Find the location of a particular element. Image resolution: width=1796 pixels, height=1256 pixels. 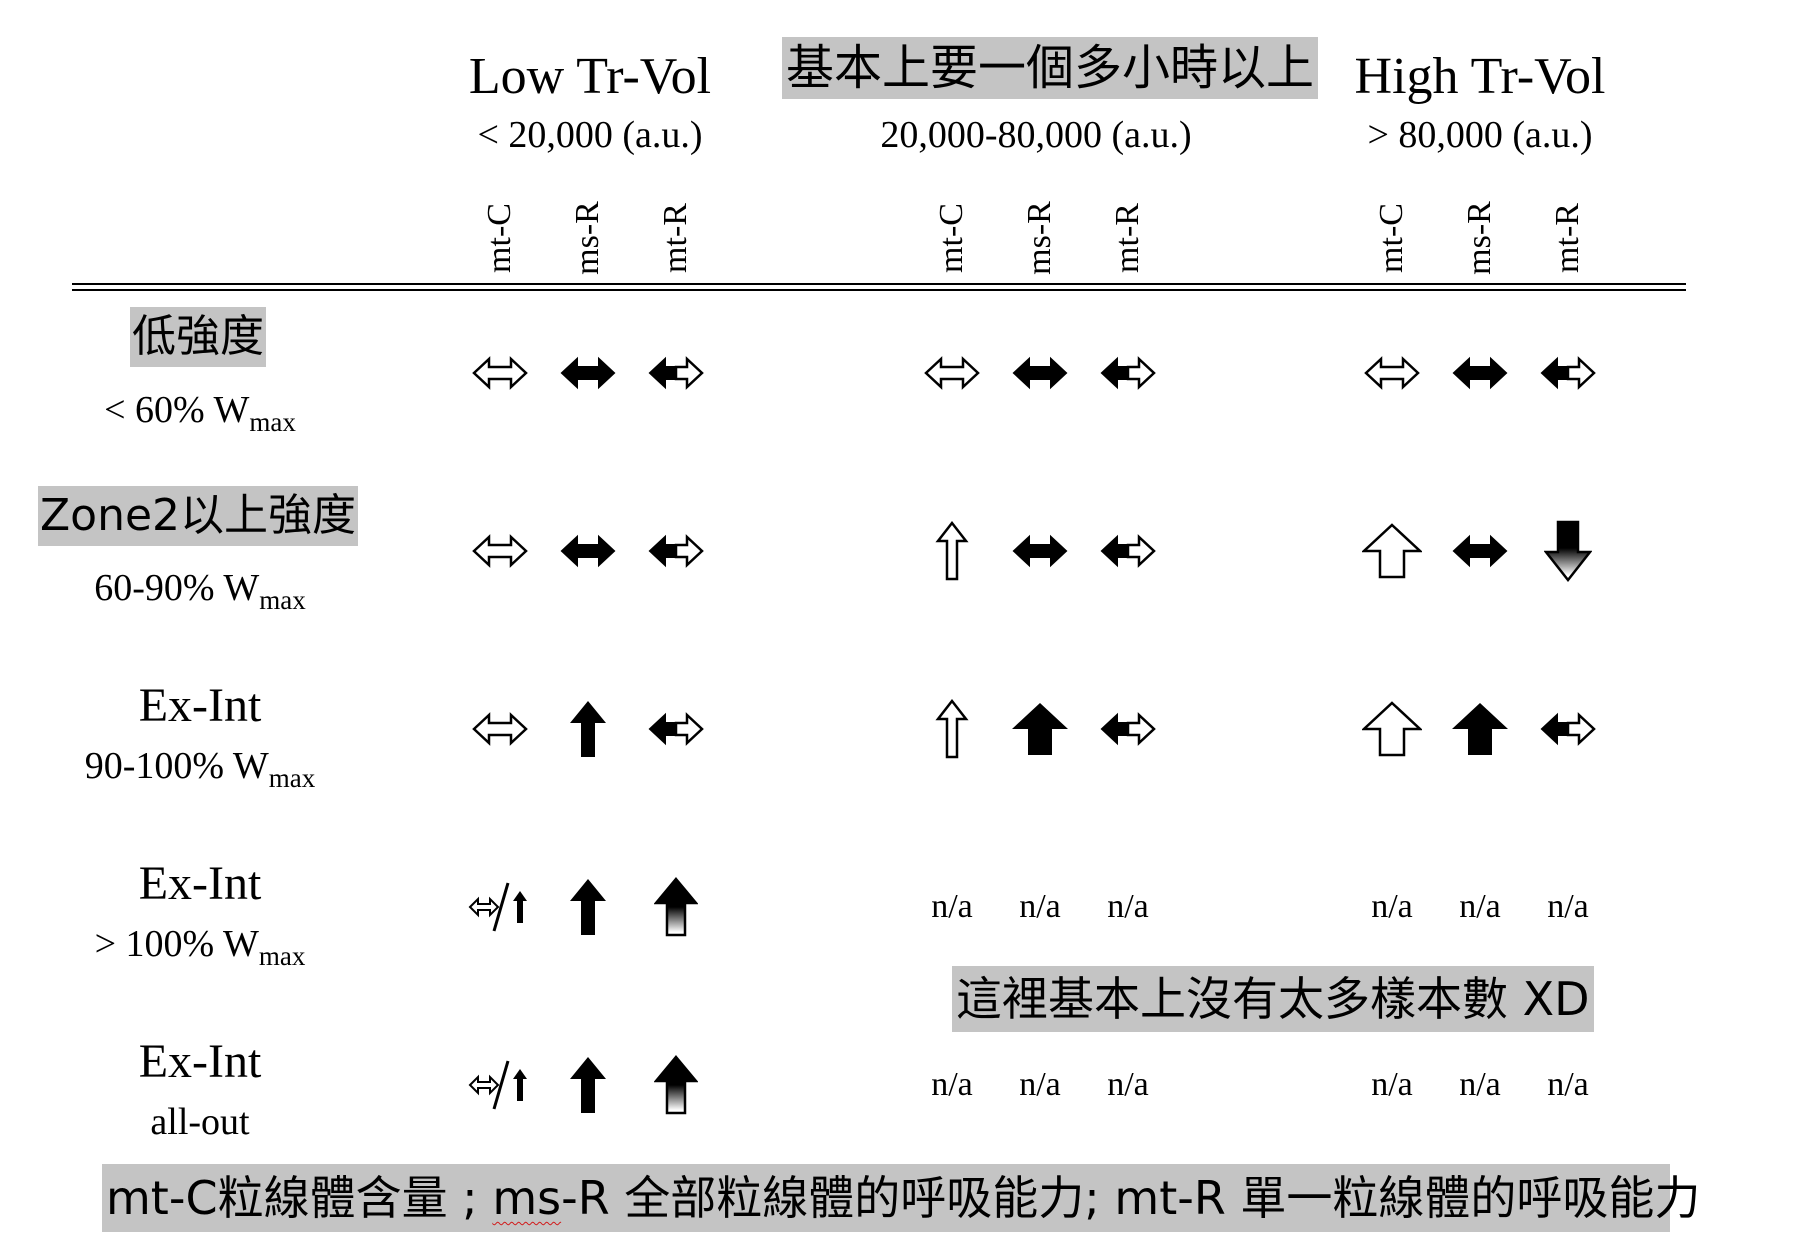

cell-r4-high-mt-r-na: n/a is located at coordinates (1568, 906).